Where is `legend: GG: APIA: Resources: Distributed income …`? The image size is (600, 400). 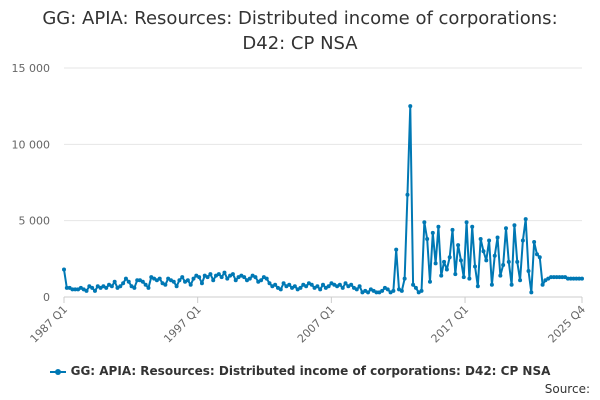
legend: GG: APIA: Resources: Distributed income … is located at coordinates (300, 371).